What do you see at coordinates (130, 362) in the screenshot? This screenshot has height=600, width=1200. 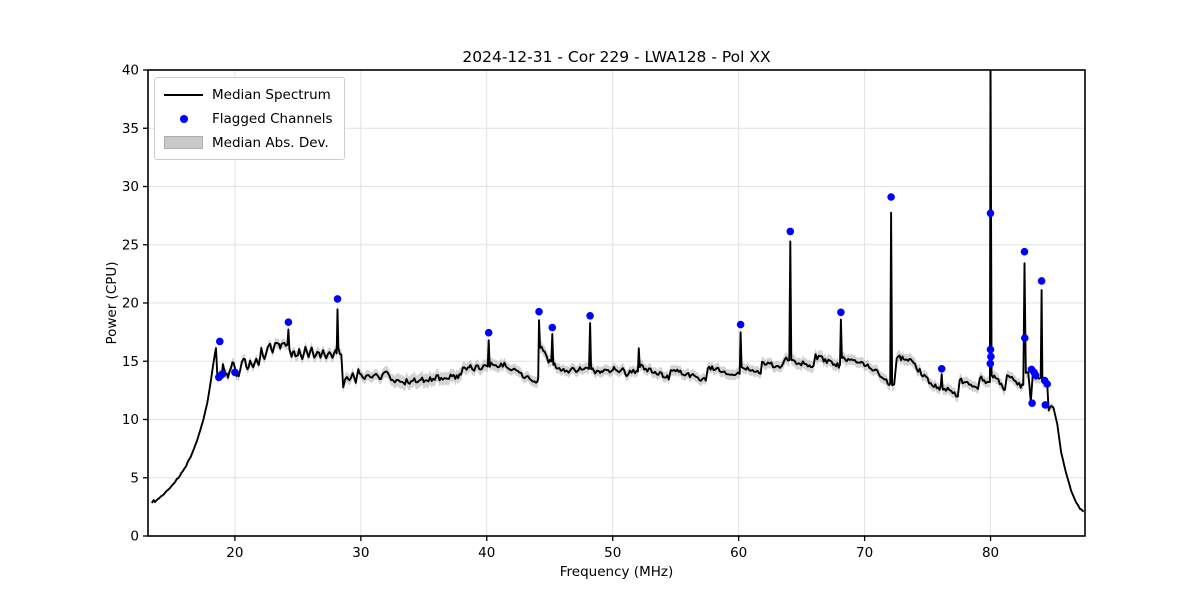 I see `y-tick-label: 15` at bounding box center [130, 362].